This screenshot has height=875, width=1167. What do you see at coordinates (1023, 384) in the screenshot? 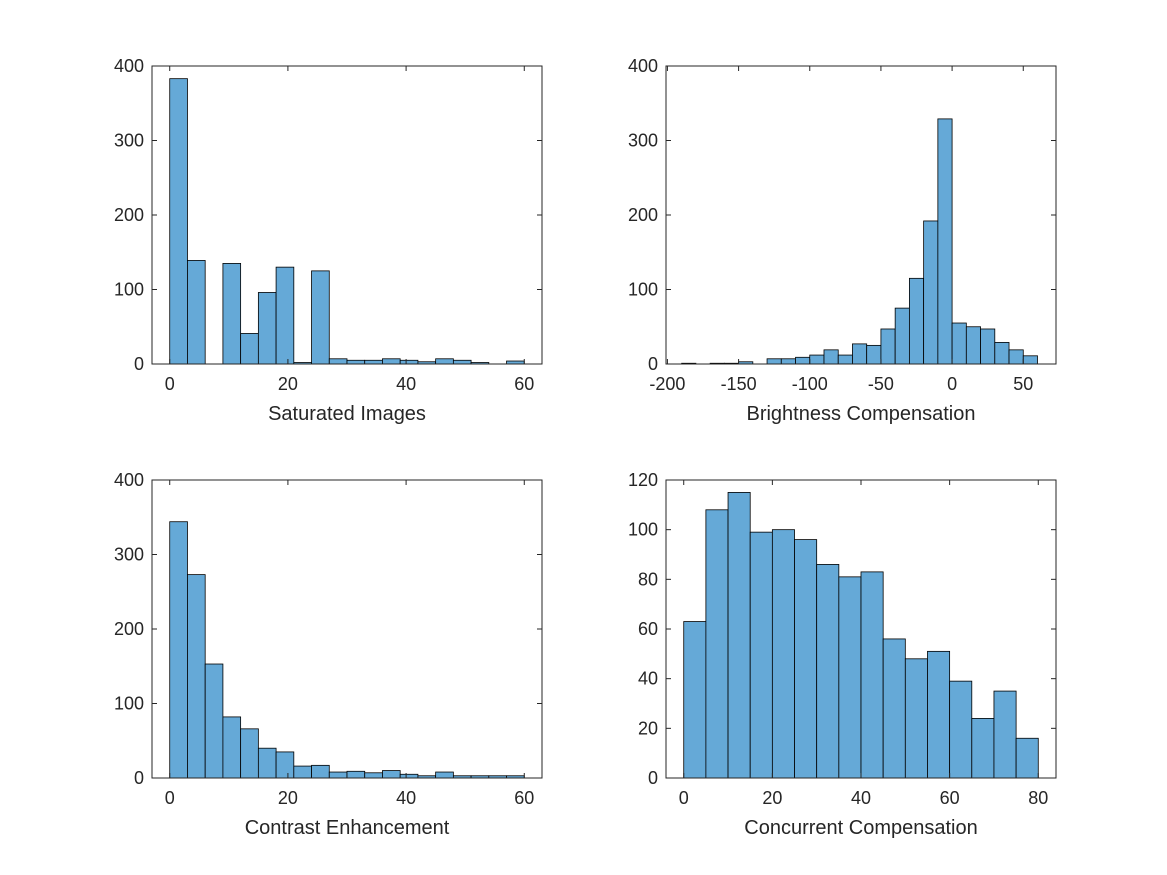
I see `x-tick-label: 50` at bounding box center [1023, 384].